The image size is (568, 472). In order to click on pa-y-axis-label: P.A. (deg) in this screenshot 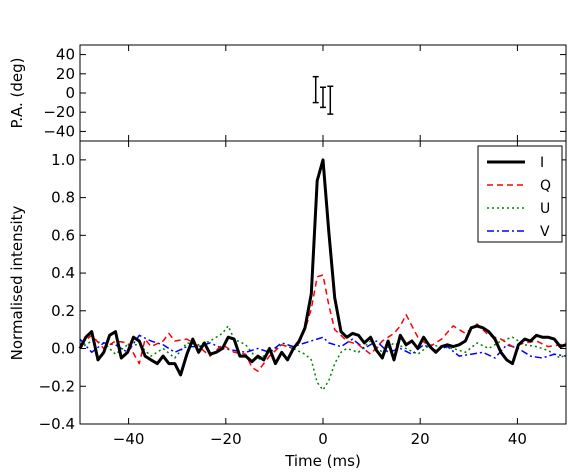, I will do `click(17, 93)`.